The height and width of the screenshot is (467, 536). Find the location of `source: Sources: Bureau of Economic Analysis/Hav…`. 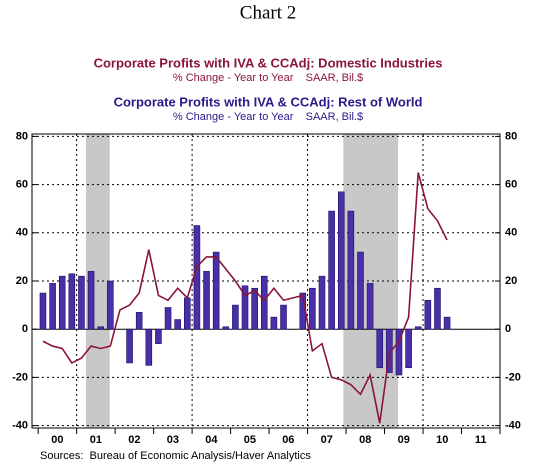

source: Sources: Bureau of Economic Analysis/Hav… is located at coordinates (175, 456).